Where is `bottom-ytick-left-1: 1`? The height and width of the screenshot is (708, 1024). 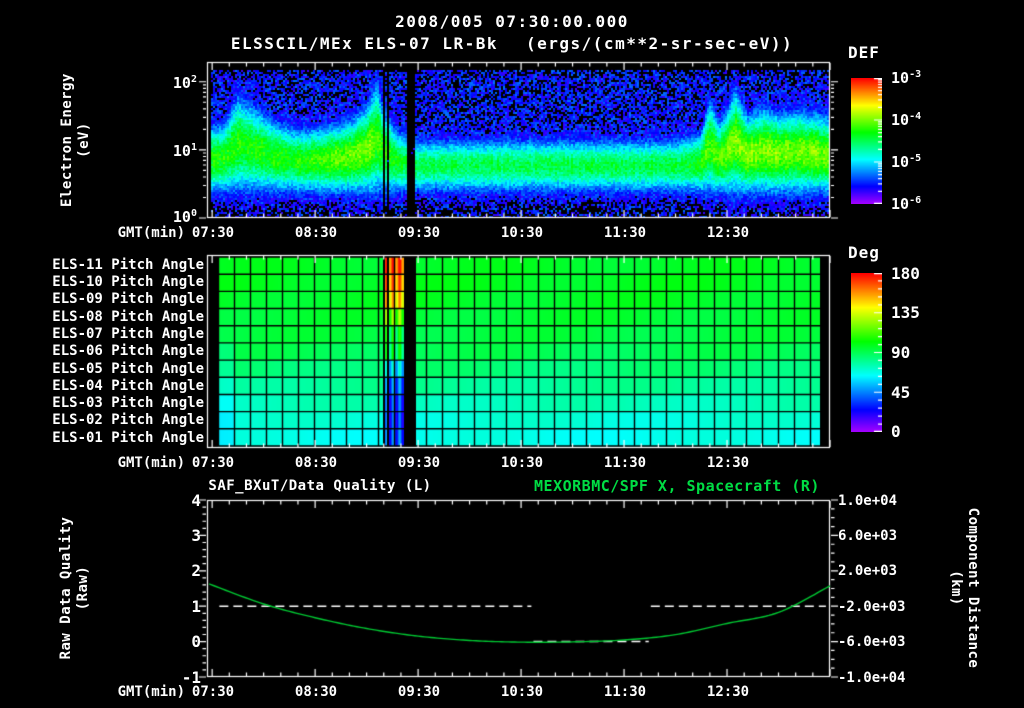 bottom-ytick-left-1: 1 is located at coordinates (196, 606).